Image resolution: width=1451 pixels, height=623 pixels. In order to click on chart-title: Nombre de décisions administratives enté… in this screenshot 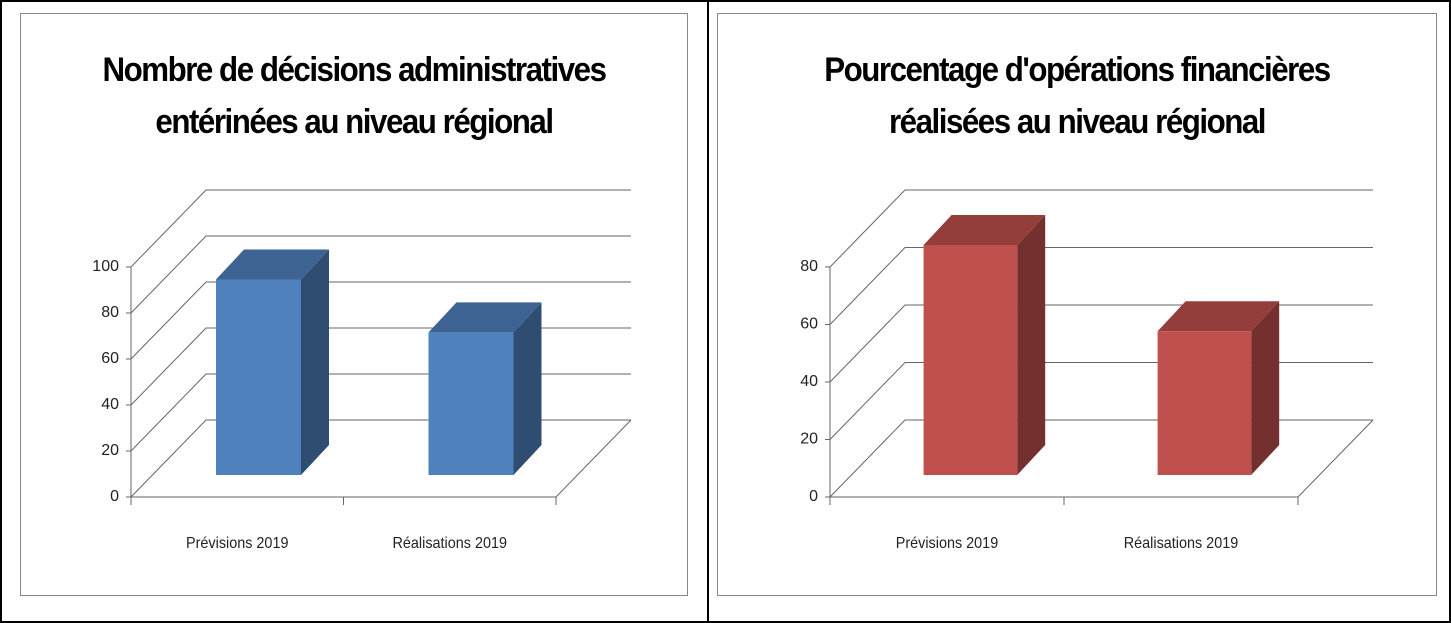, I will do `click(354, 96)`.